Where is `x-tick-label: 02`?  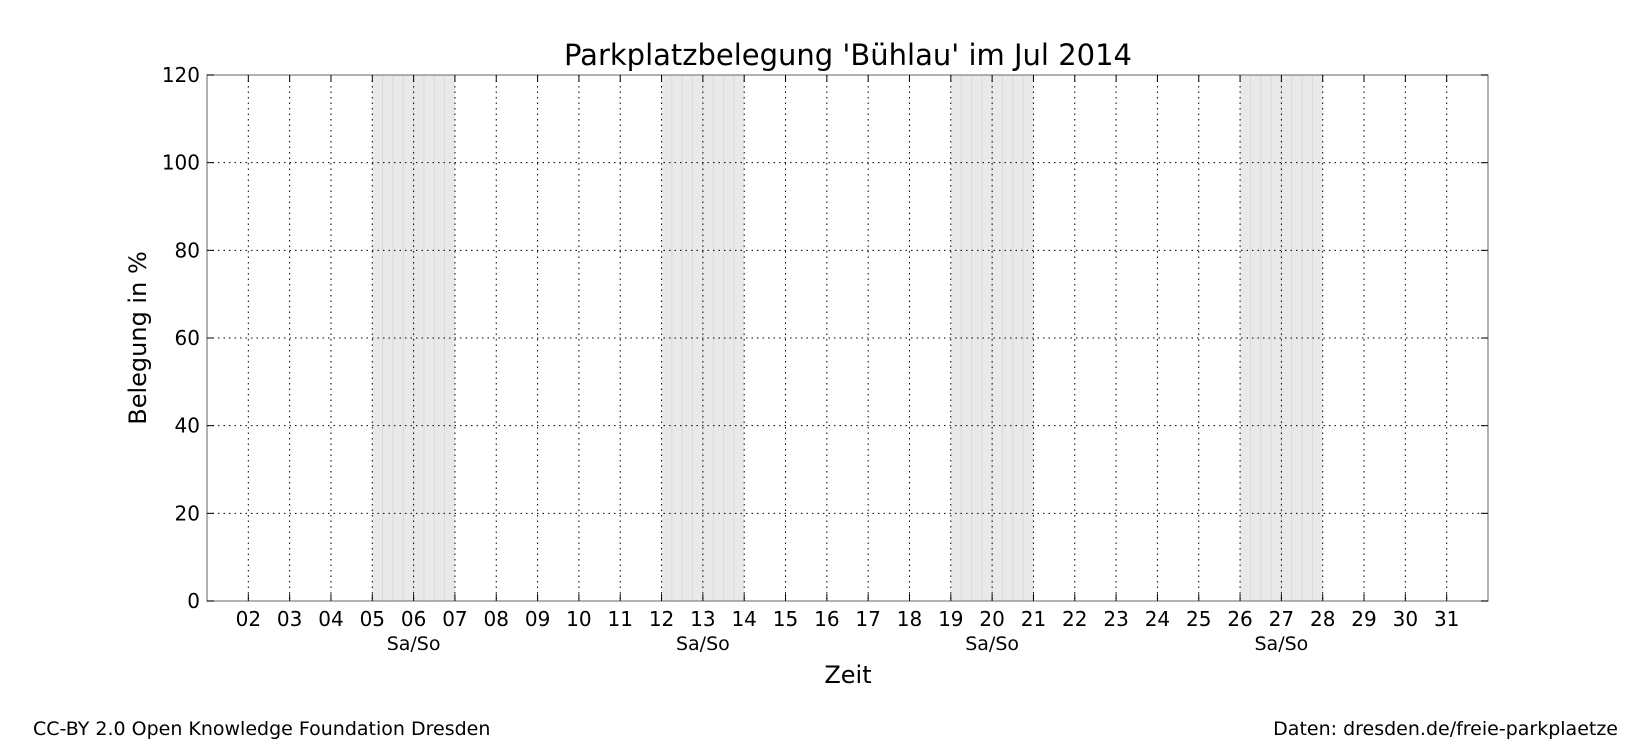
x-tick-label: 02 is located at coordinates (248, 619).